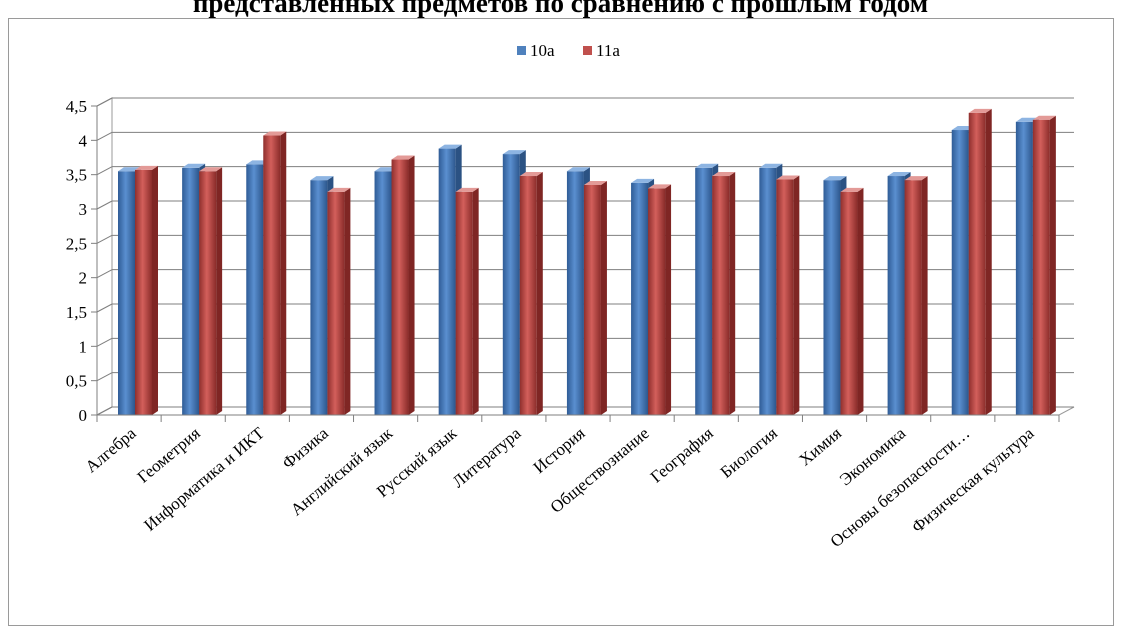 The width and height of the screenshot is (1121, 626). I want to click on y-tick-label: 2,5, so click(76, 243).